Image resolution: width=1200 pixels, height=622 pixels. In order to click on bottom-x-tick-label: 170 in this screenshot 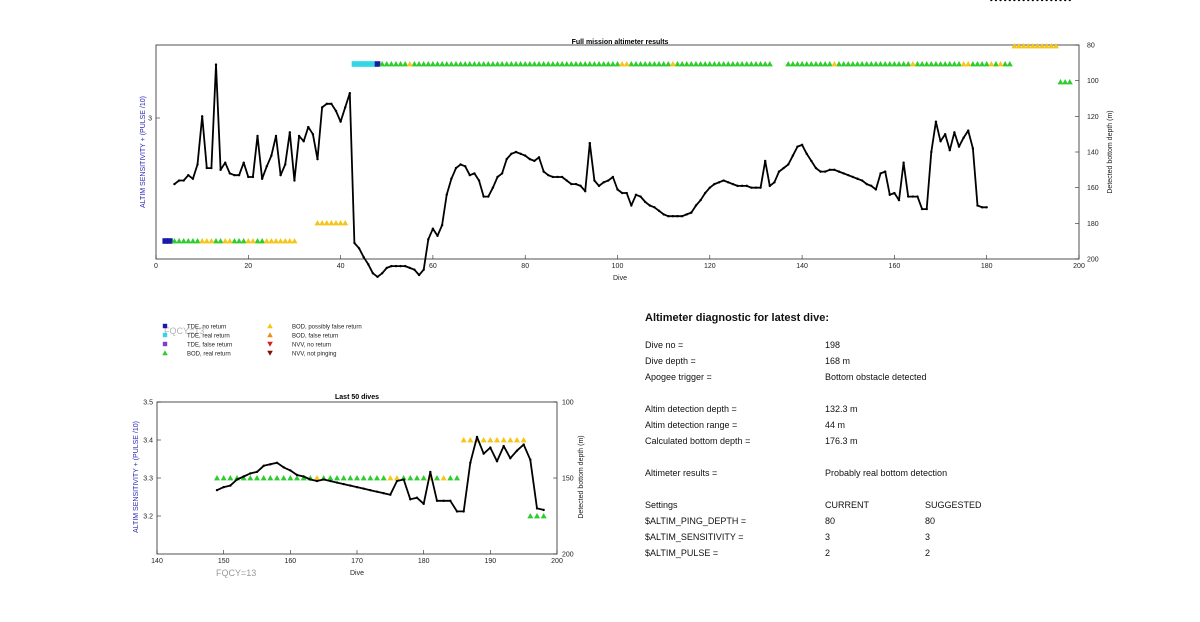, I will do `click(357, 561)`.